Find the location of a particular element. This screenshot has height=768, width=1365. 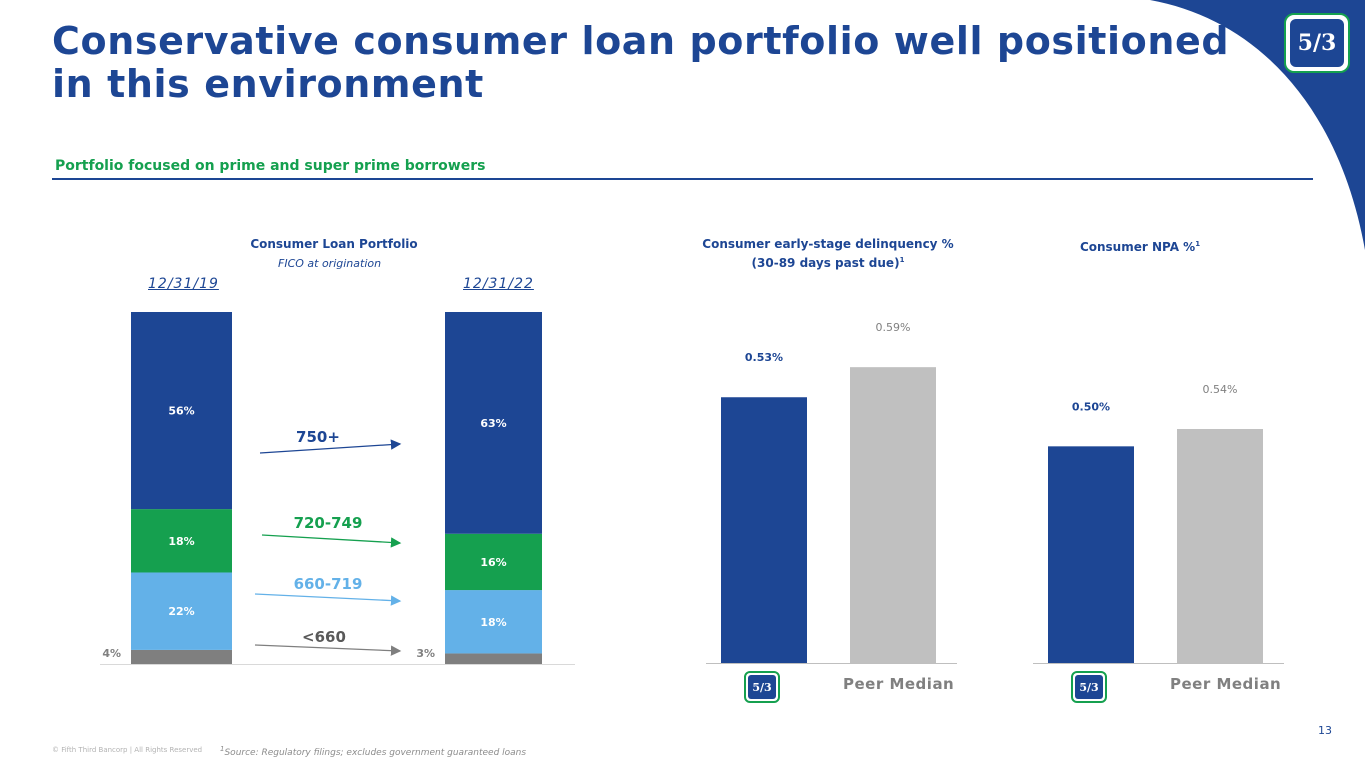

npa-peer-label: Peer Median is located at coordinates (1226, 684).